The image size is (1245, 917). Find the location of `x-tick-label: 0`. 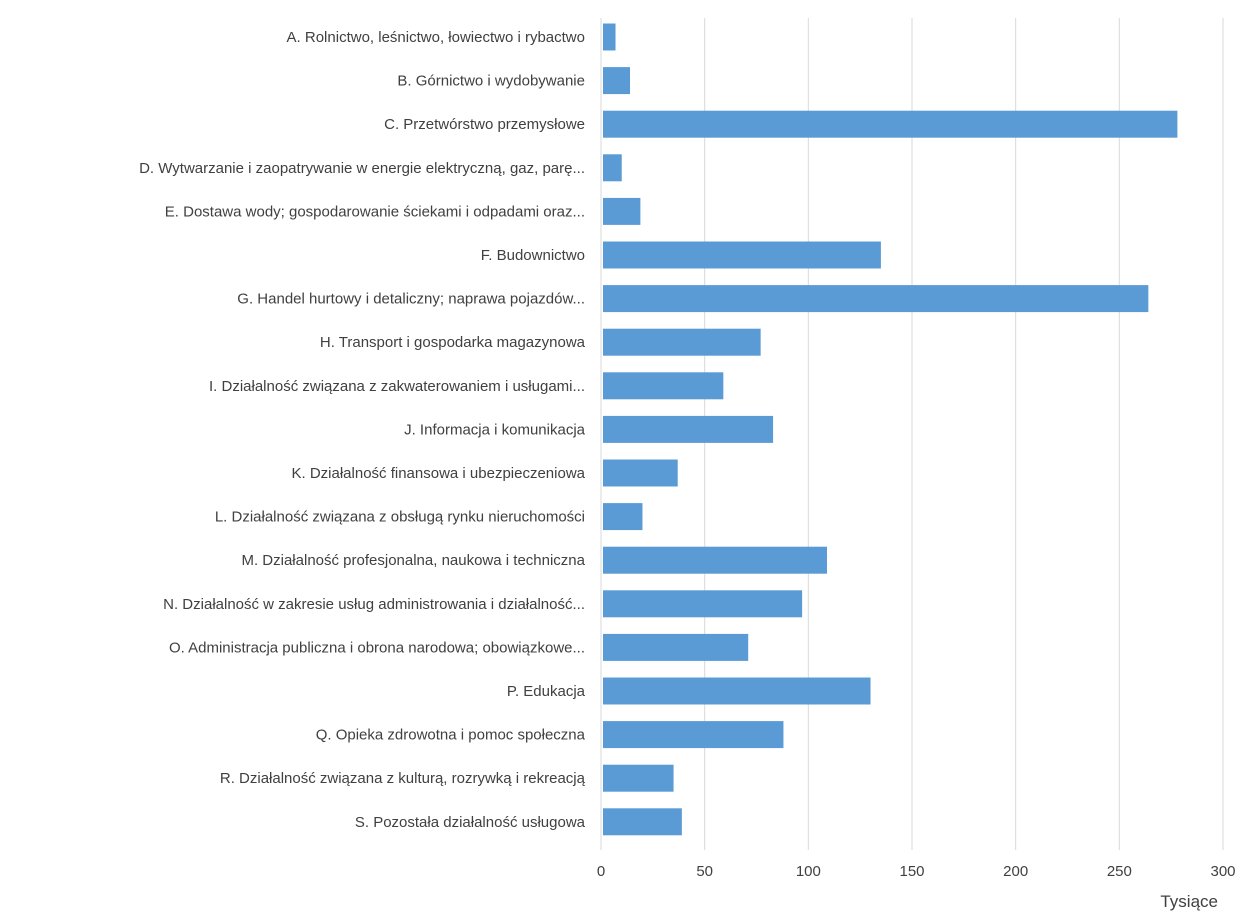

x-tick-label: 0 is located at coordinates (601, 871).